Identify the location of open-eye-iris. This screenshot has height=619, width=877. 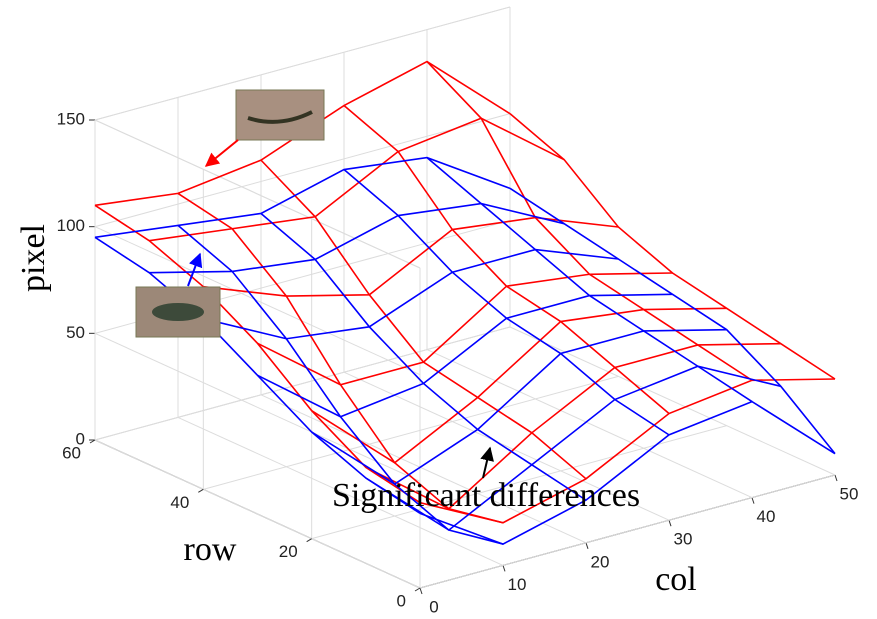
(178, 312).